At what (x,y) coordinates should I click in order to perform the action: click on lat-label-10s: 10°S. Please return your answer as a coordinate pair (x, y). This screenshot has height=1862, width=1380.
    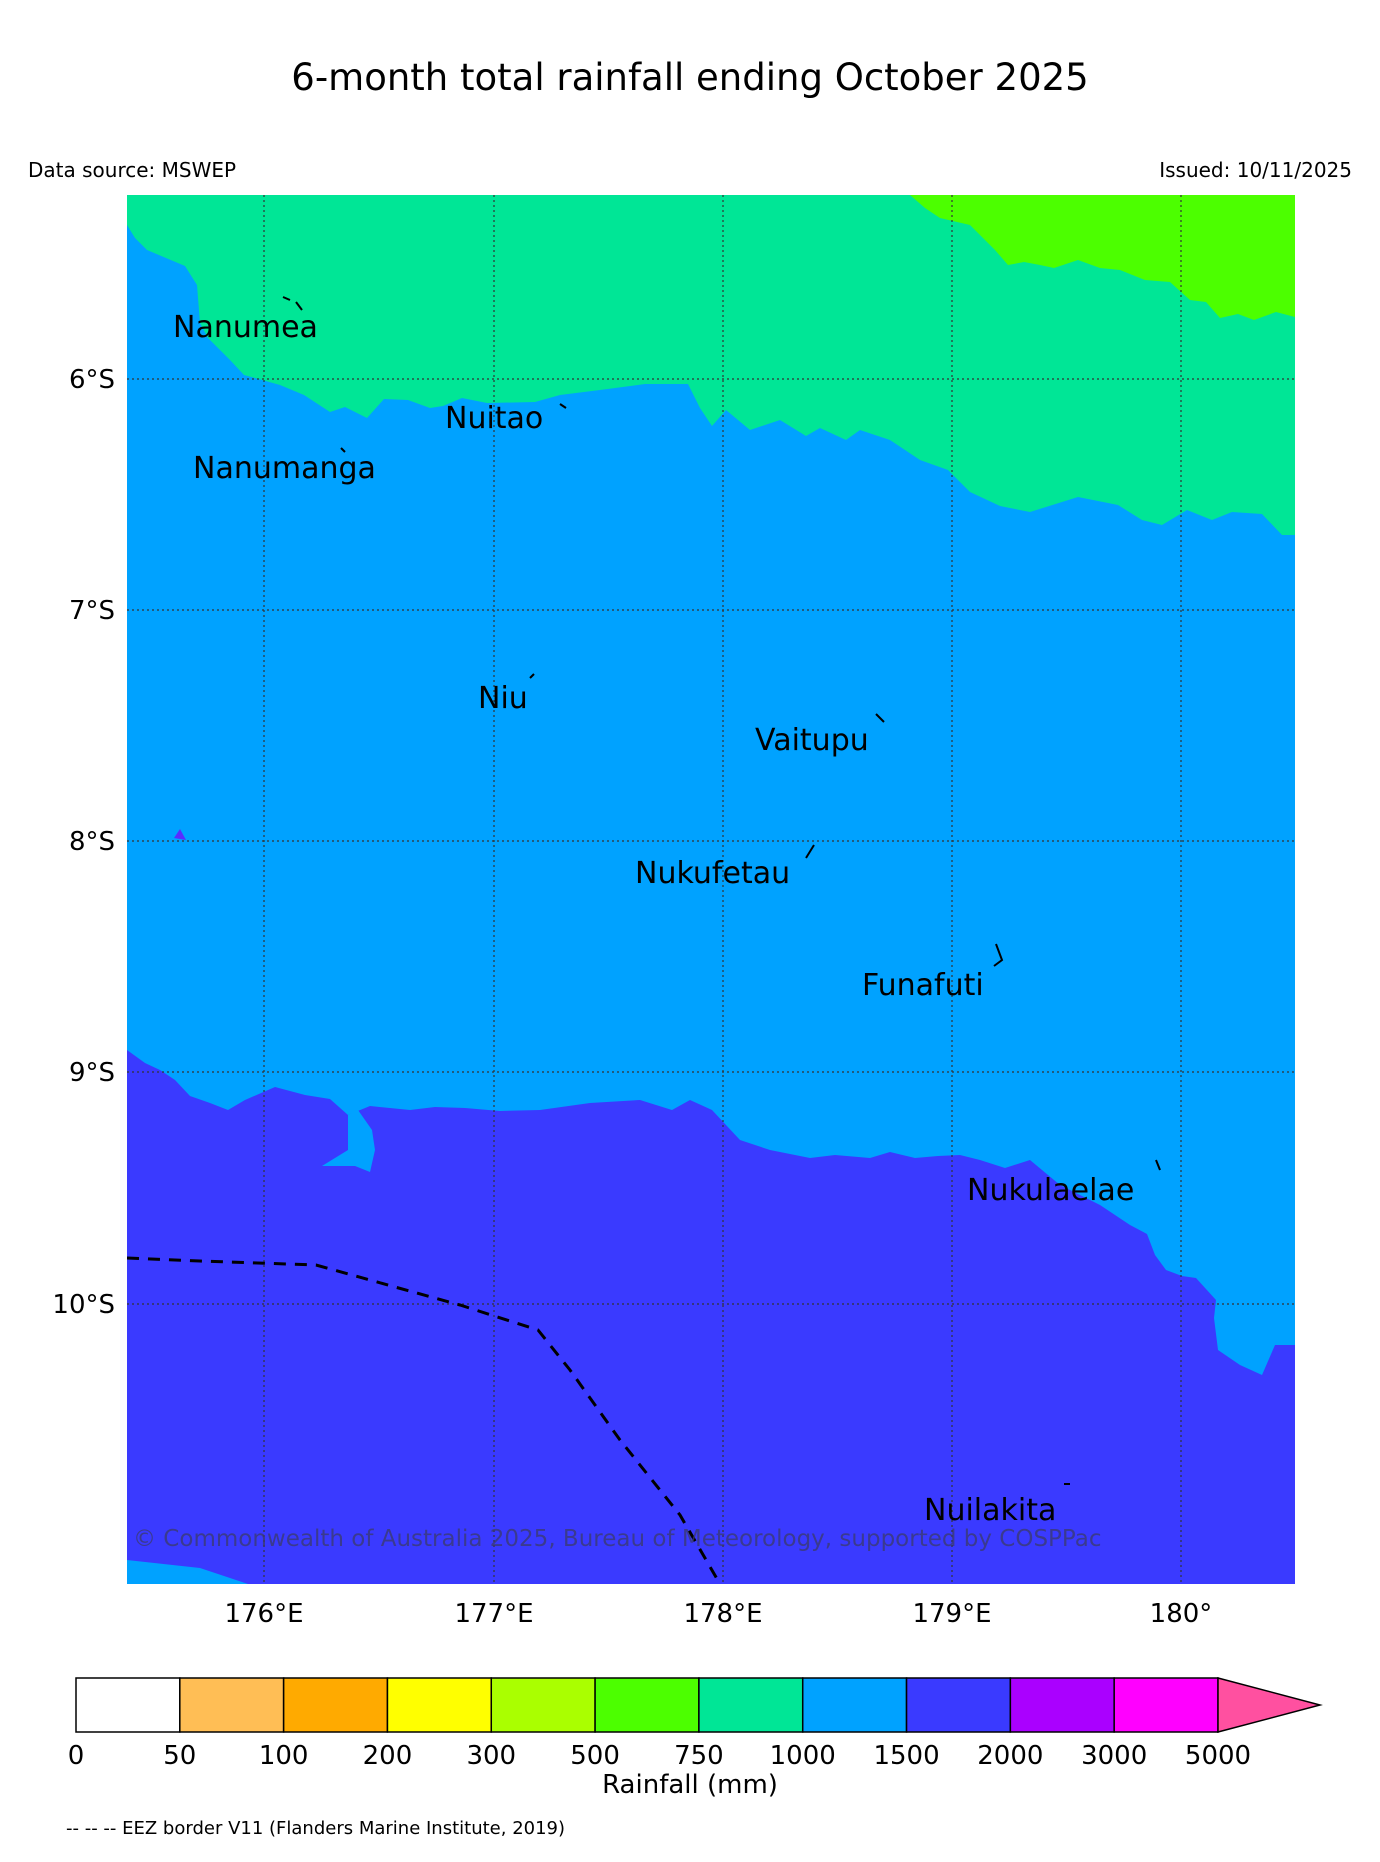
    Looking at the image, I should click on (83, 1305).